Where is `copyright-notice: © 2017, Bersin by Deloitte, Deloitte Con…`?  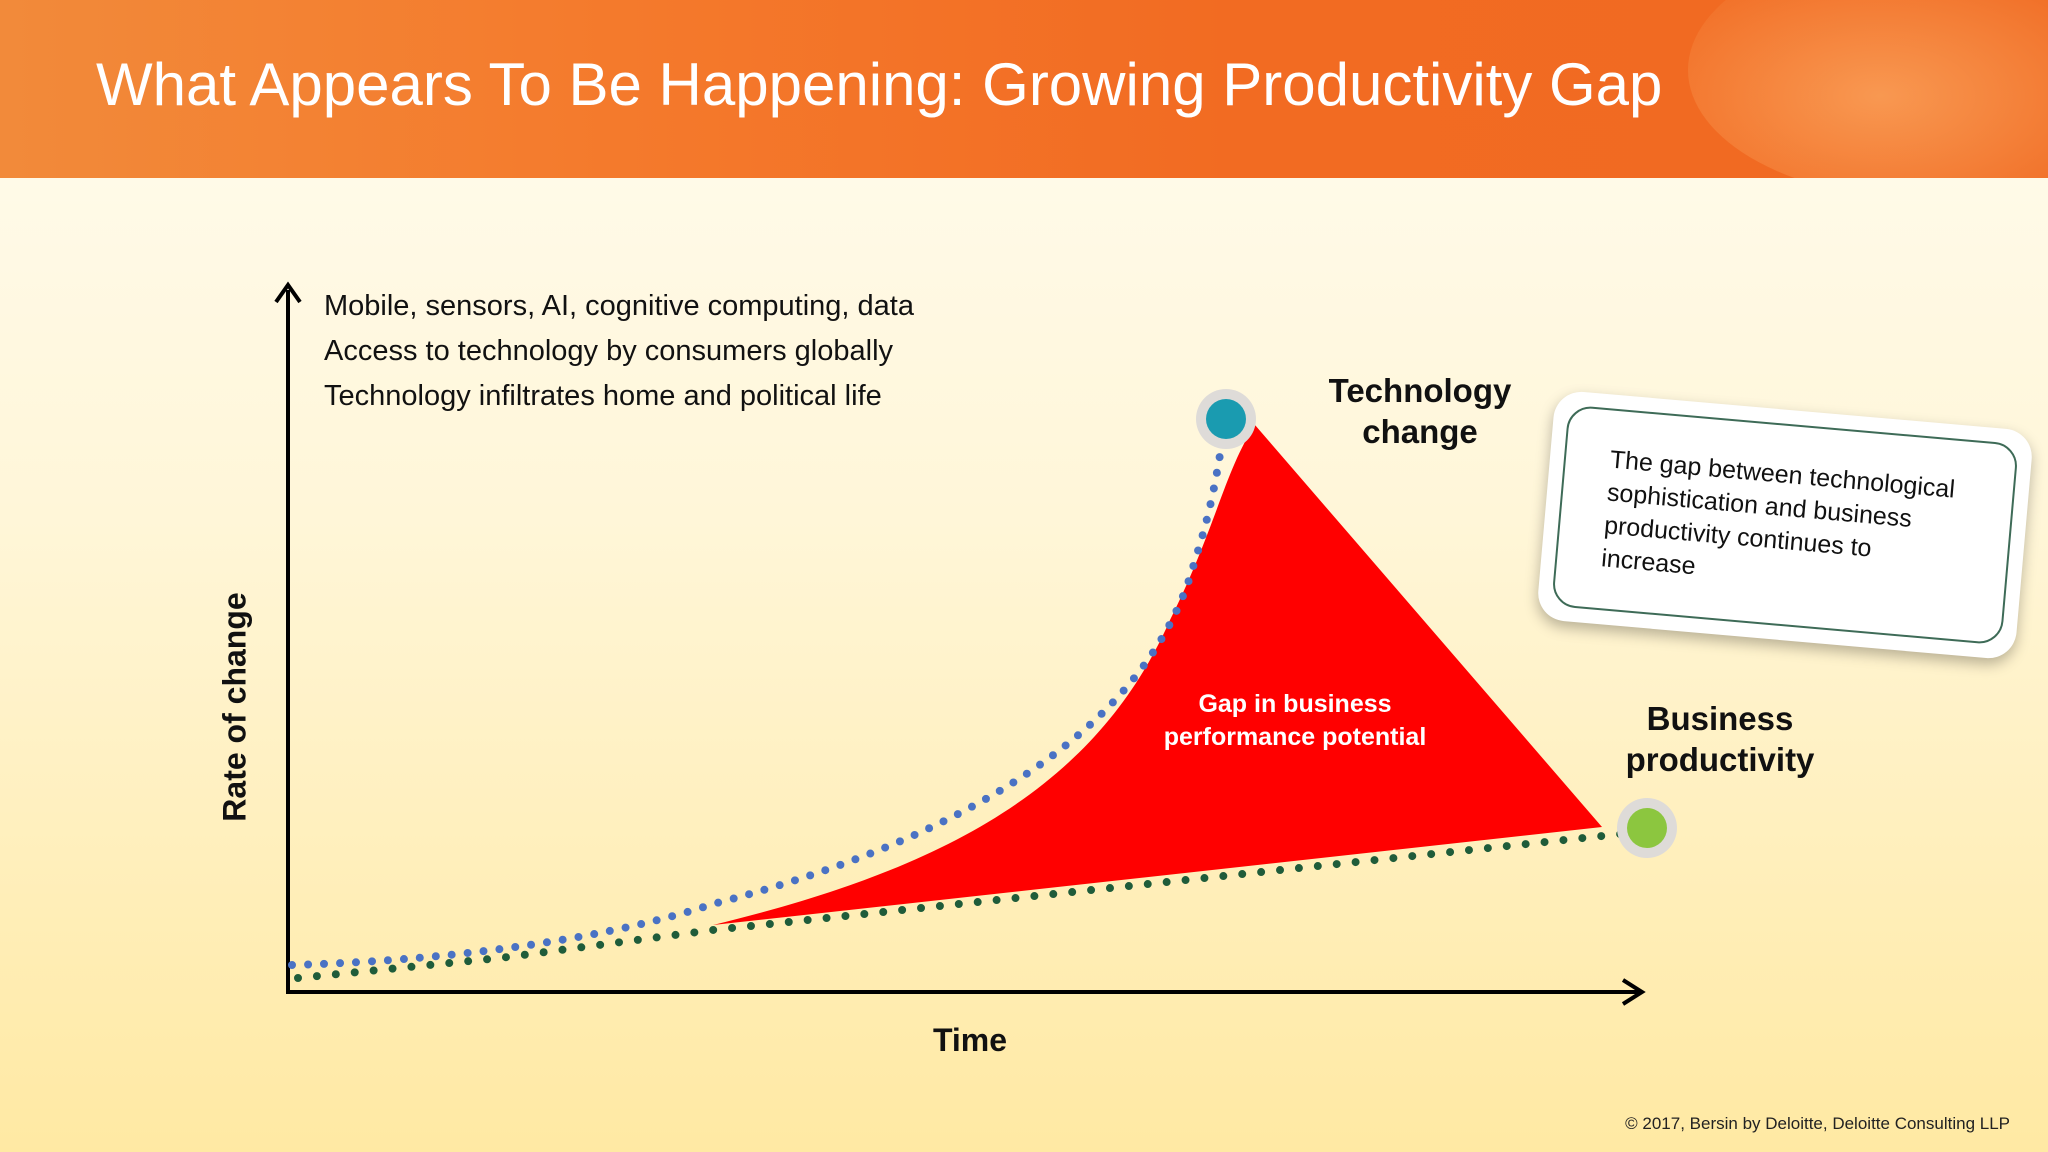
copyright-notice: © 2017, Bersin by Deloitte, Deloitte Con… is located at coordinates (1817, 1123).